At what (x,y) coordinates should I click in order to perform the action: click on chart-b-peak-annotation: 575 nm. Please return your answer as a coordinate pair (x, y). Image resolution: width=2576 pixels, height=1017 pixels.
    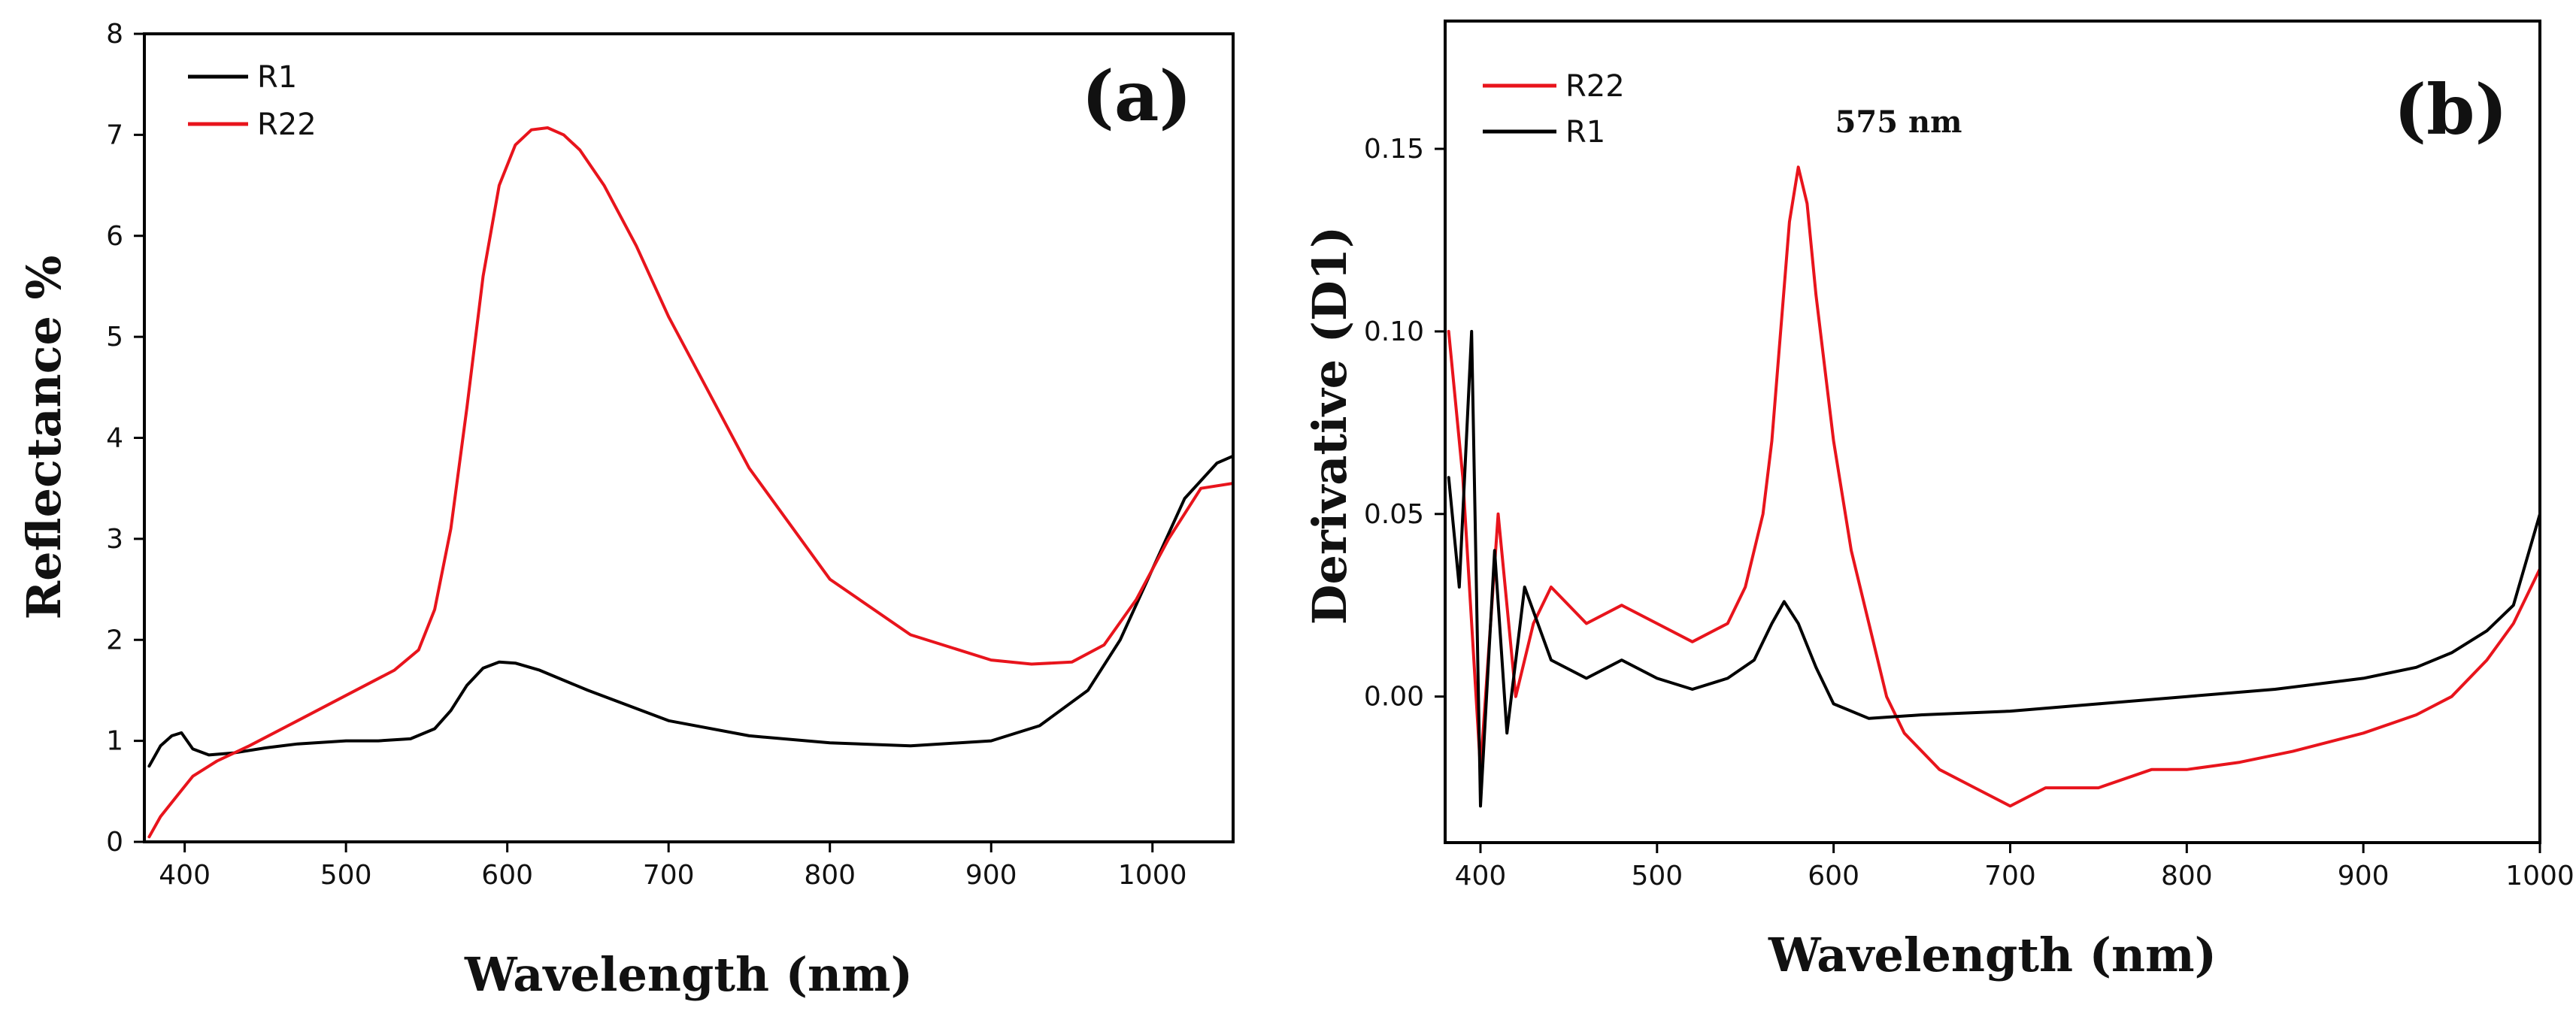
    Looking at the image, I should click on (1898, 122).